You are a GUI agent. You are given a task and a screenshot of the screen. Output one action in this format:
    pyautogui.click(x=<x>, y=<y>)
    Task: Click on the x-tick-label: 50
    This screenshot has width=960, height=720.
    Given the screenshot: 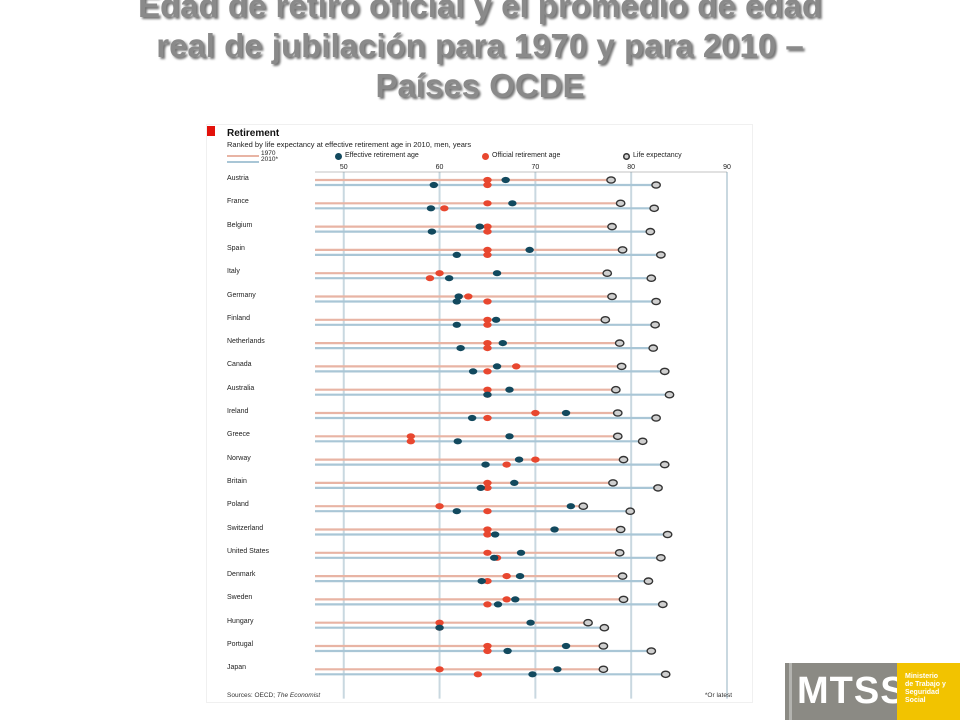 What is the action you would take?
    pyautogui.click(x=344, y=167)
    